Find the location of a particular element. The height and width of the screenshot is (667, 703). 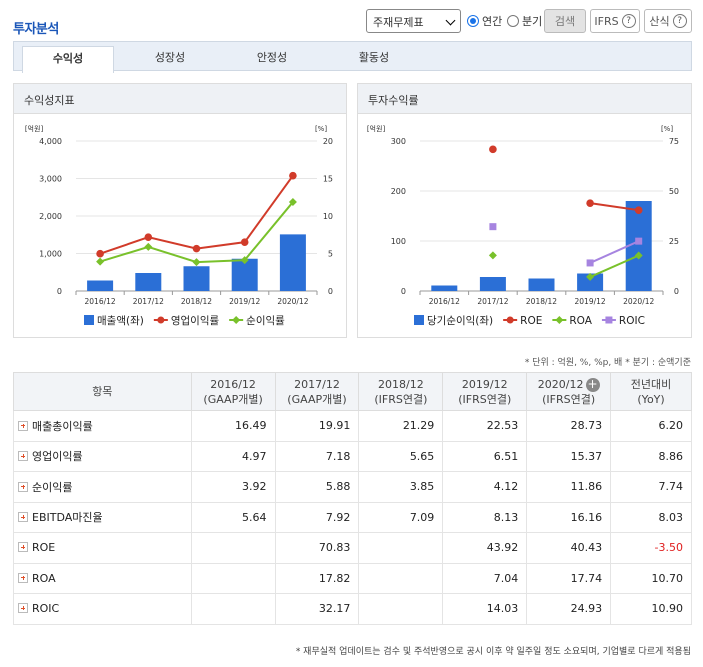

table-cell: -3.50 is located at coordinates (651, 548).